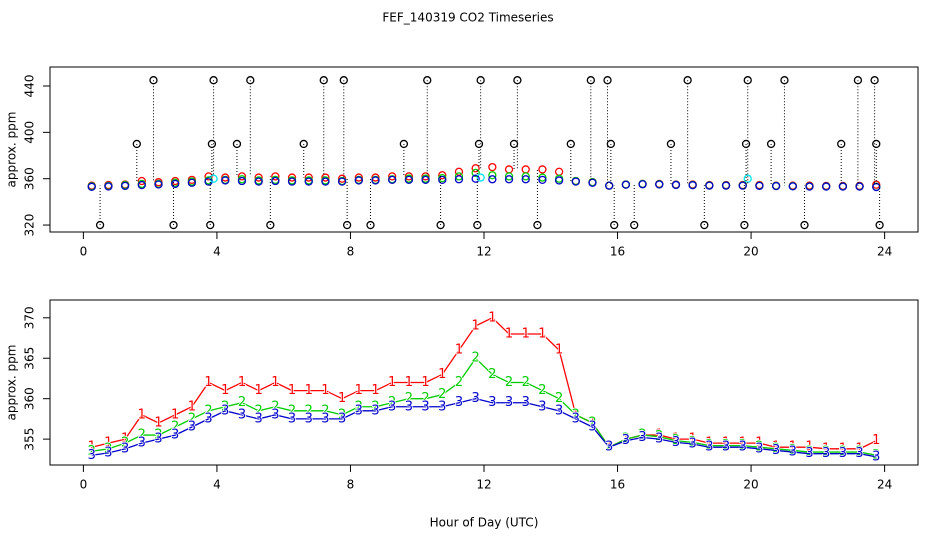 This screenshot has height=540, width=936. What do you see at coordinates (351, 252) in the screenshot?
I see `x-tick-label: 8` at bounding box center [351, 252].